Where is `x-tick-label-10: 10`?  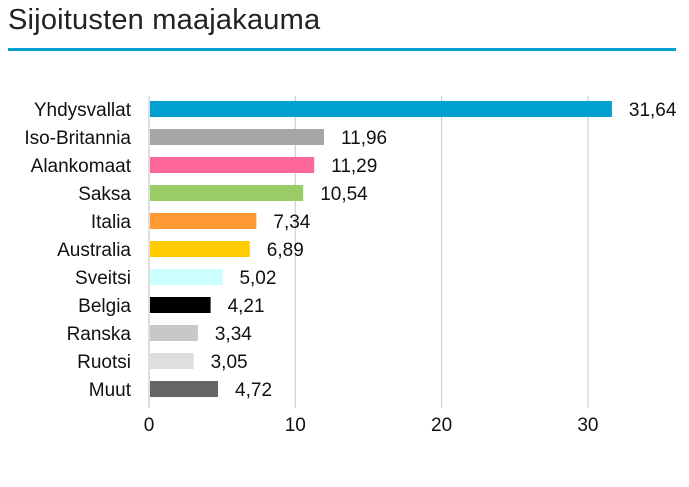 x-tick-label-10: 10 is located at coordinates (295, 425).